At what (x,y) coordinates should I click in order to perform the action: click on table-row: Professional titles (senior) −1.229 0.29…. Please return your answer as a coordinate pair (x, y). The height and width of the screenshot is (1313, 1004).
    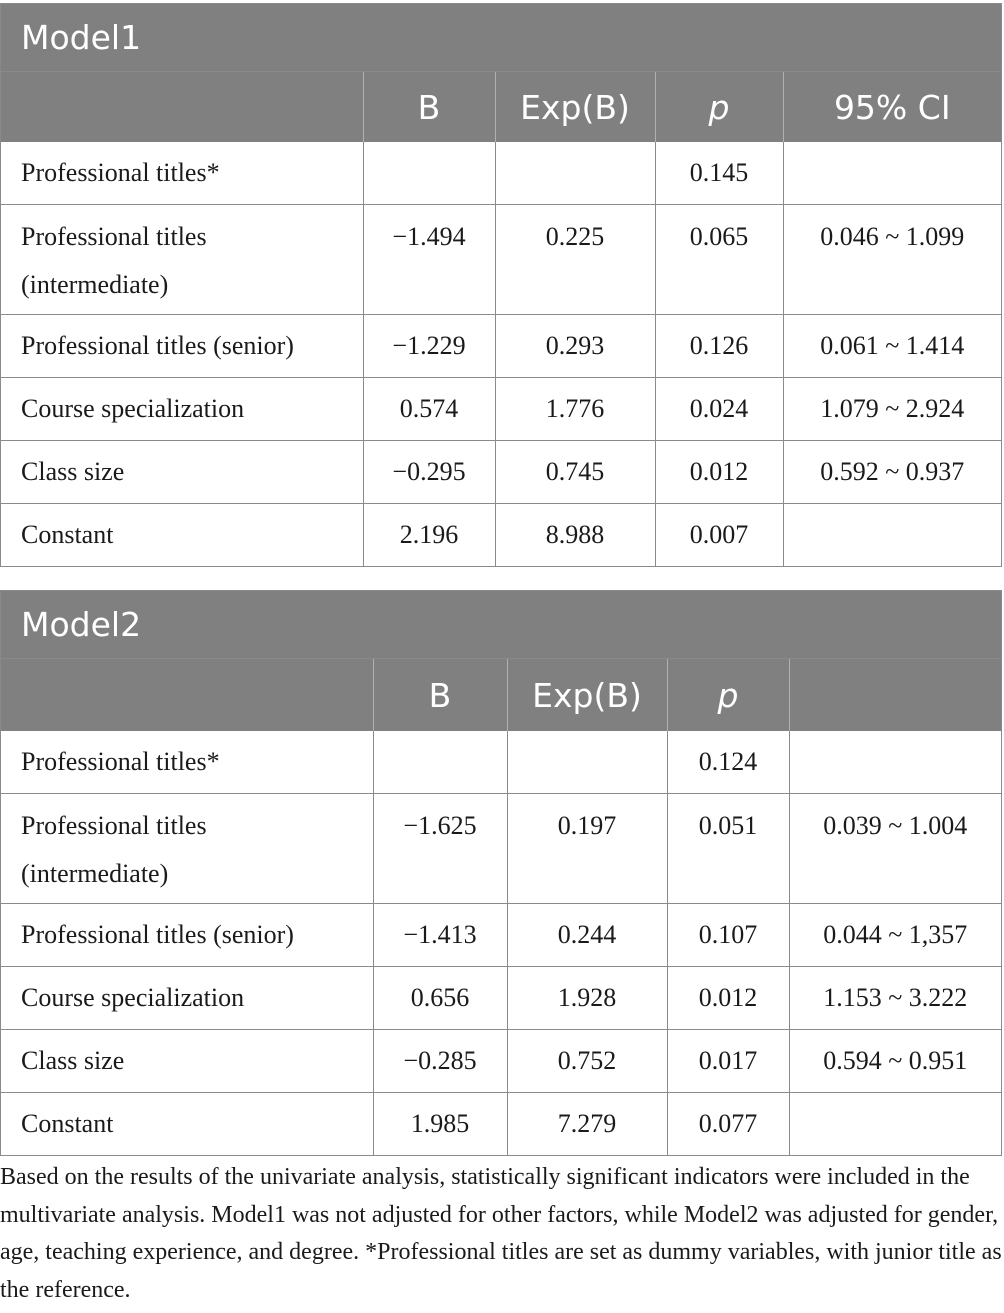
    Looking at the image, I should click on (501, 346).